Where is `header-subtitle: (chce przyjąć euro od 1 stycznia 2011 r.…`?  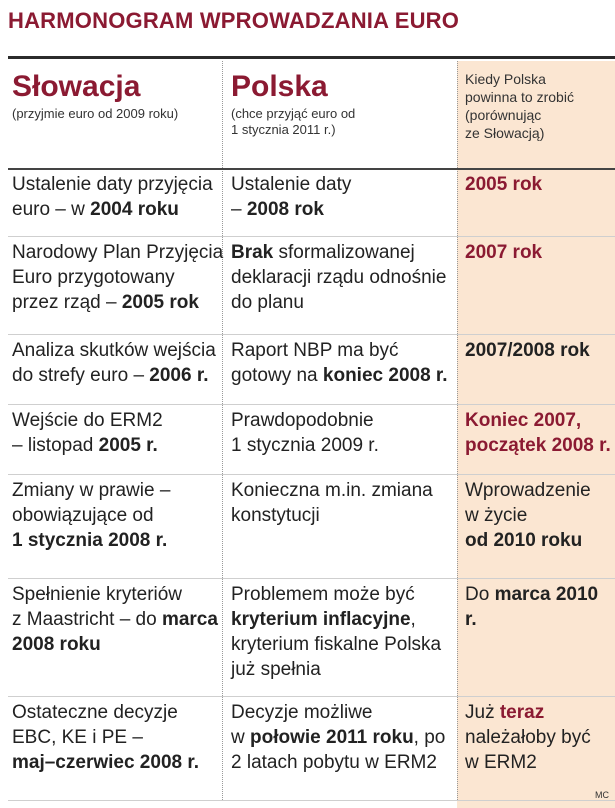
header-subtitle: (chce przyjąć euro od 1 stycznia 2011 r.… is located at coordinates (293, 121).